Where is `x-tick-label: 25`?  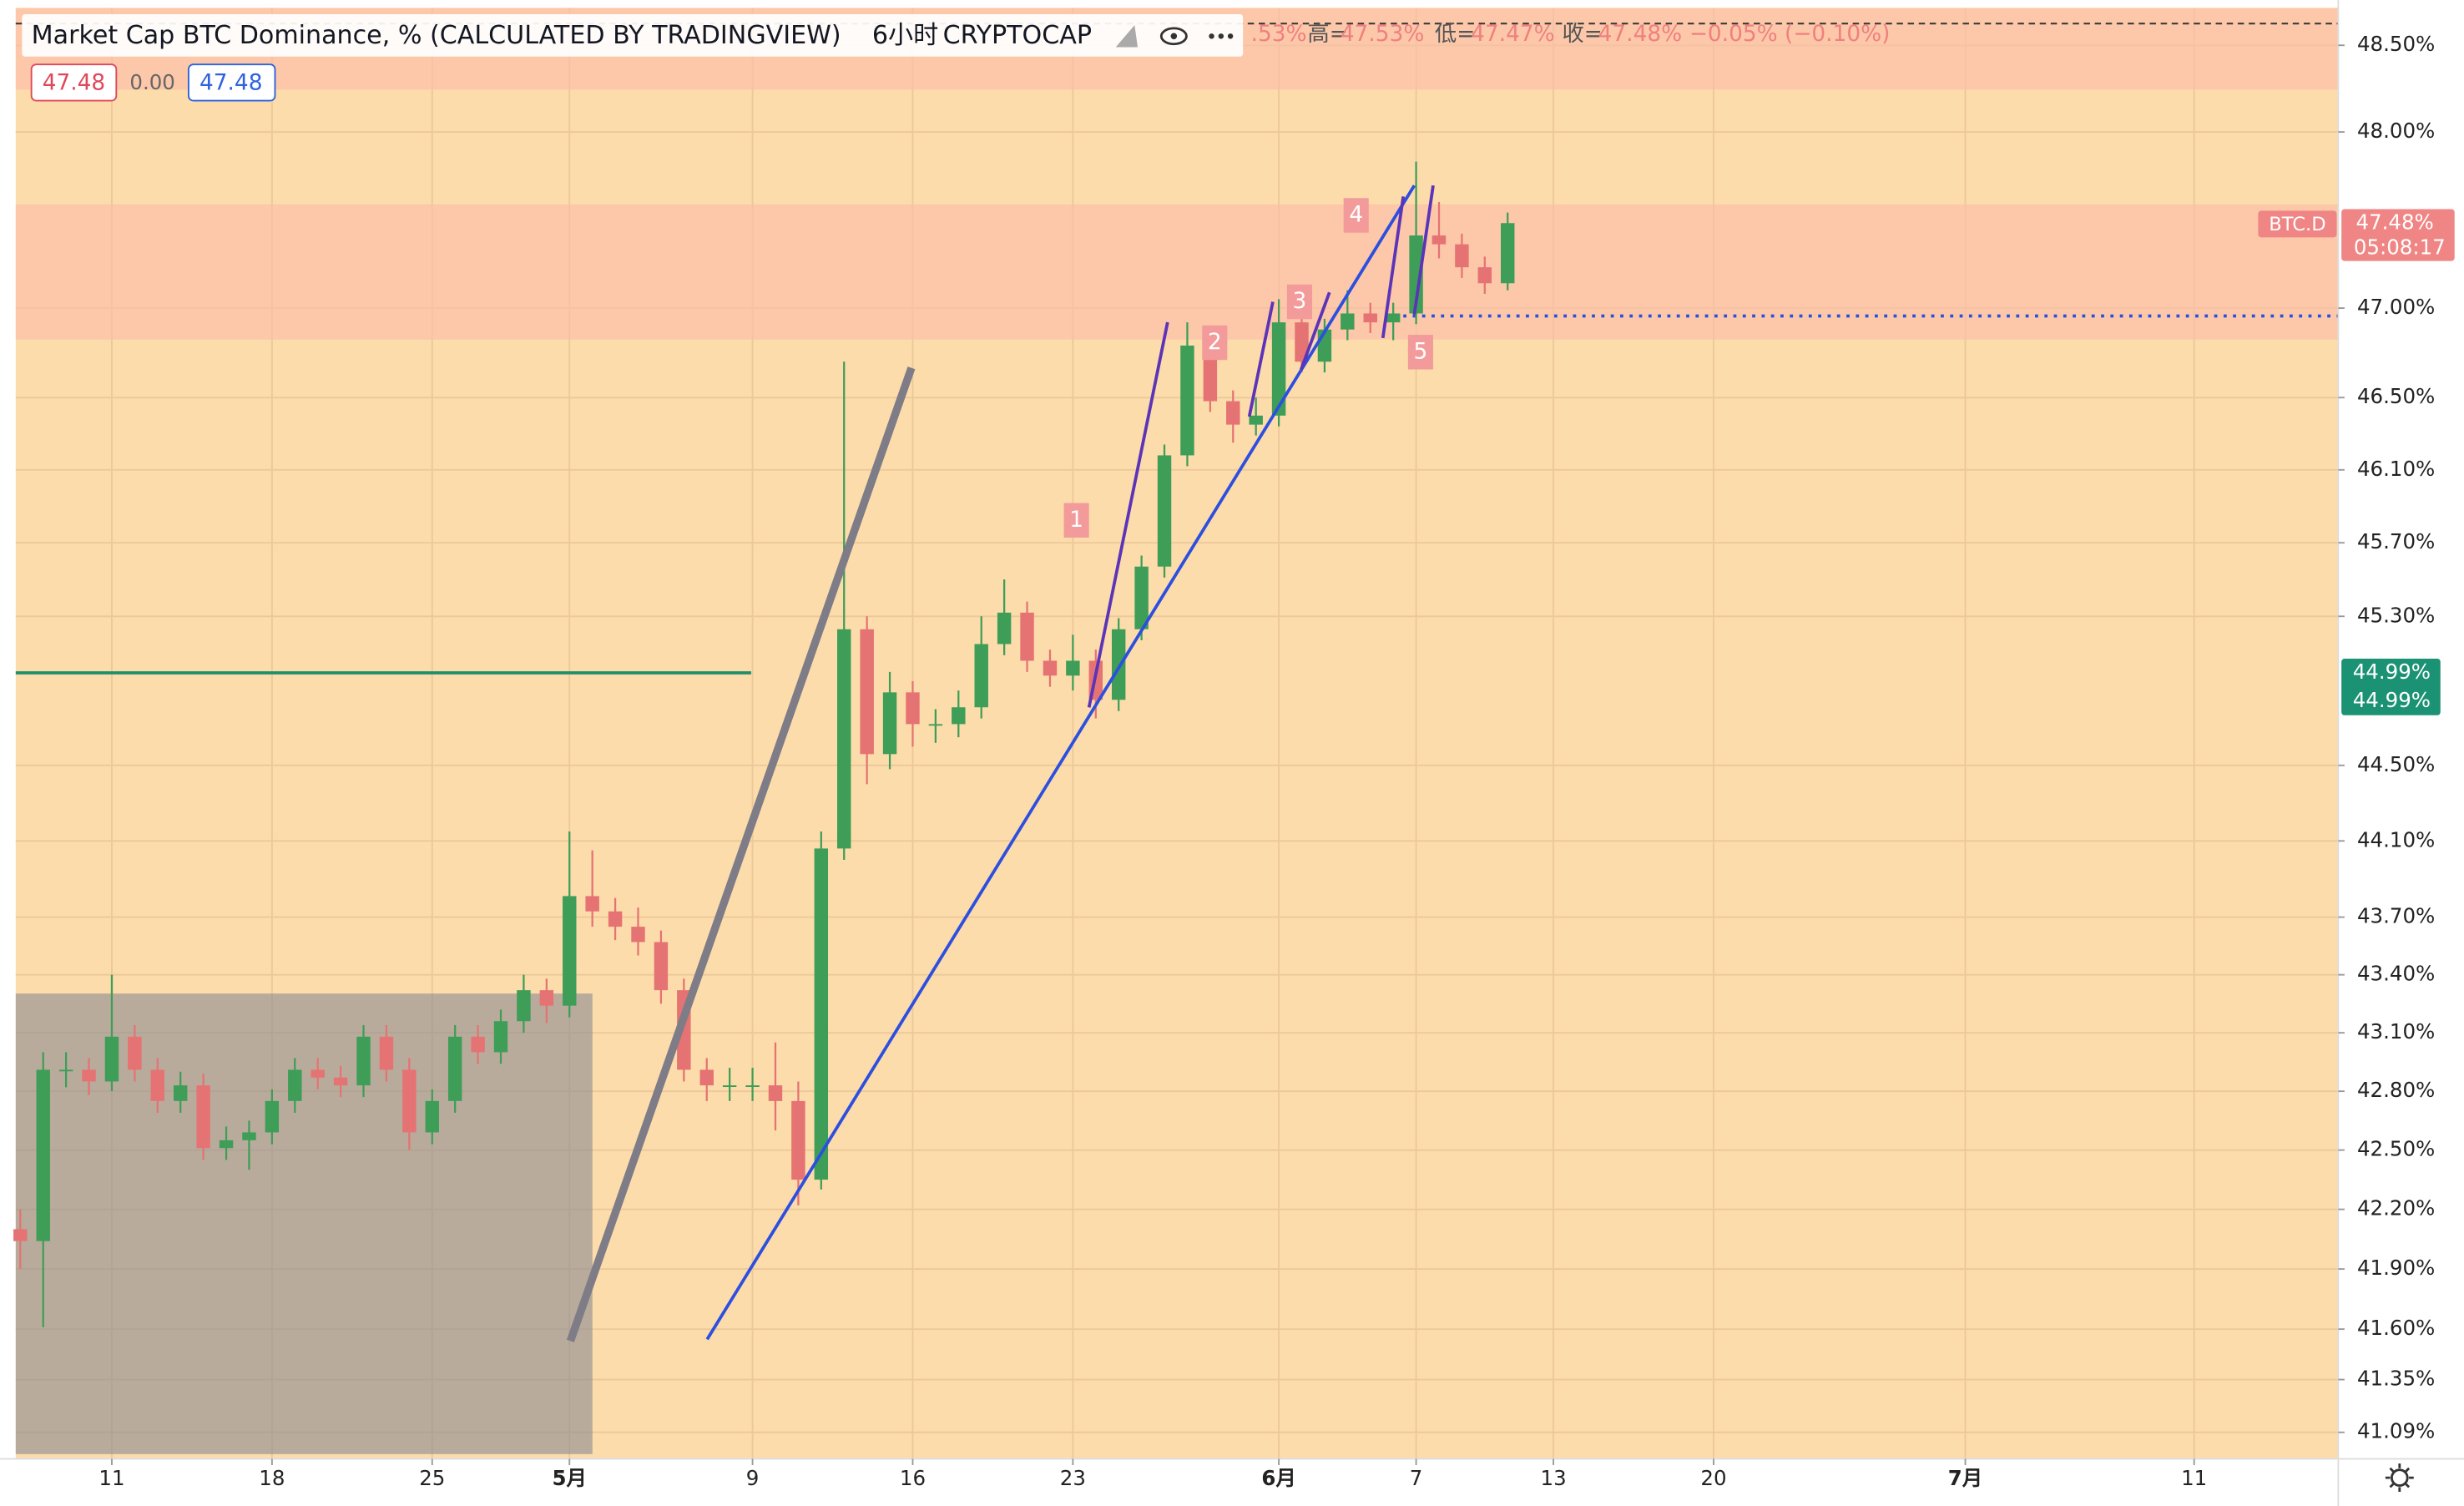
x-tick-label: 25 is located at coordinates (432, 1478).